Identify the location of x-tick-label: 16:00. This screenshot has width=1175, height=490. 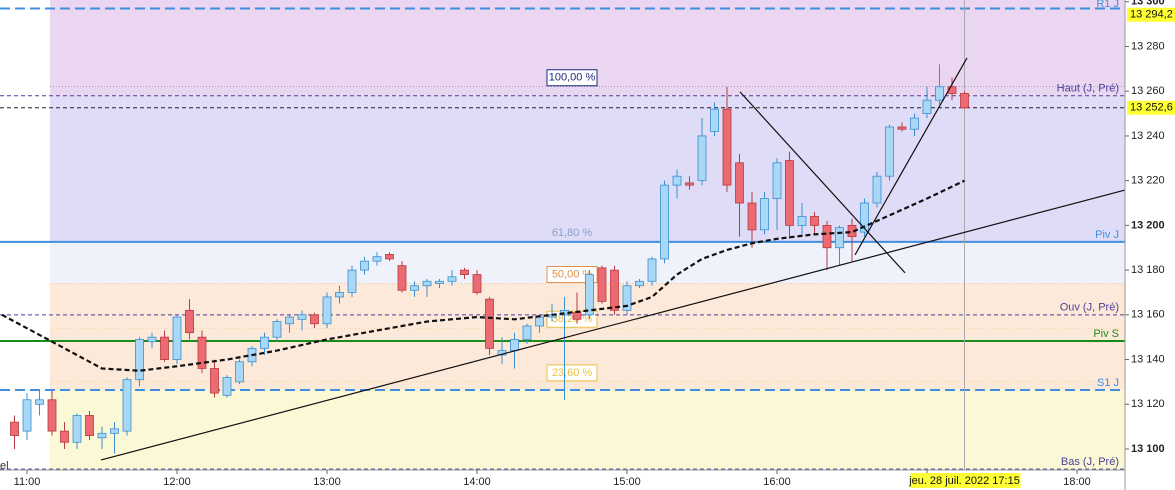
(777, 482).